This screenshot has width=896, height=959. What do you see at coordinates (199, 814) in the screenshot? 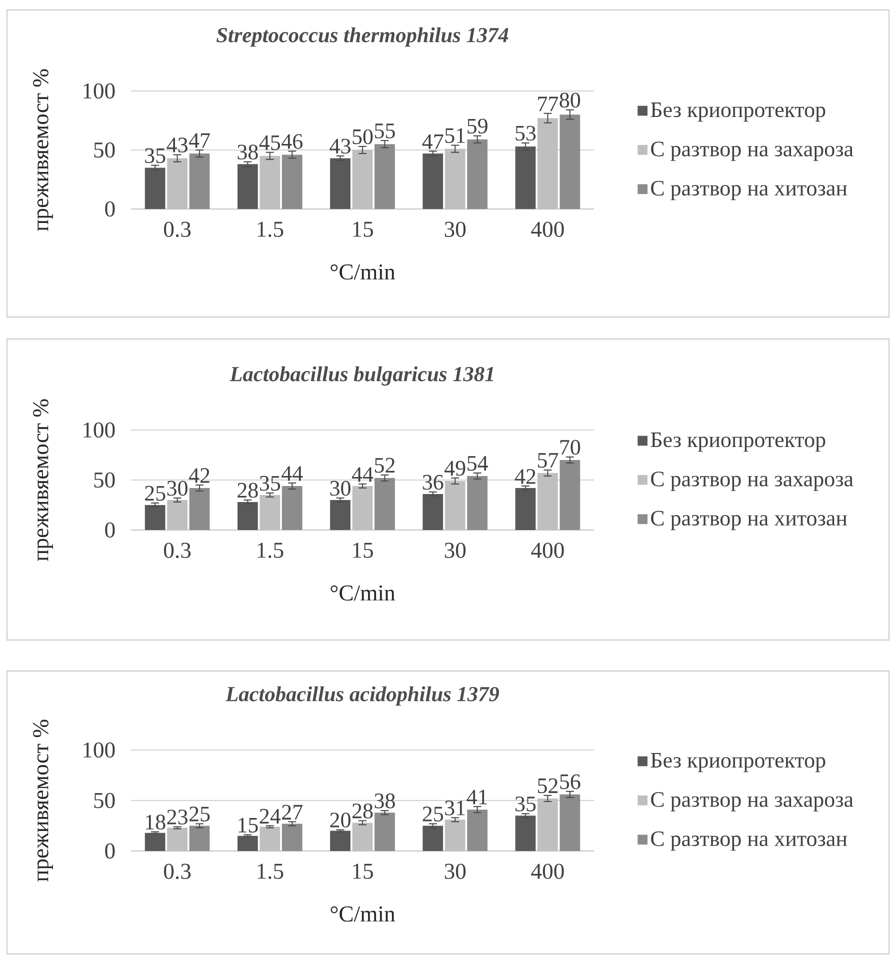
I see `data-label: 25` at bounding box center [199, 814].